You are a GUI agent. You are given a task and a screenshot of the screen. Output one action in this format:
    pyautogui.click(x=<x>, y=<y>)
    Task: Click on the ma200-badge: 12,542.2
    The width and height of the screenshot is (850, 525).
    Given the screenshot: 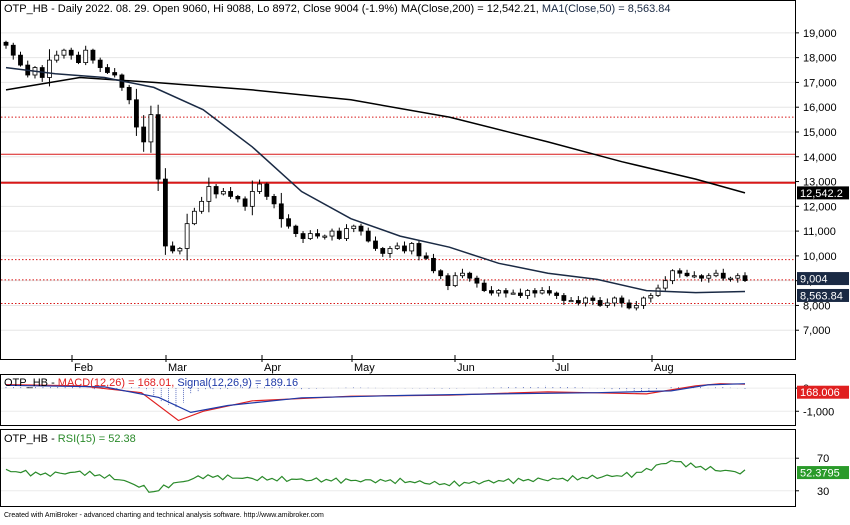 What is the action you would take?
    pyautogui.click(x=821, y=194)
    